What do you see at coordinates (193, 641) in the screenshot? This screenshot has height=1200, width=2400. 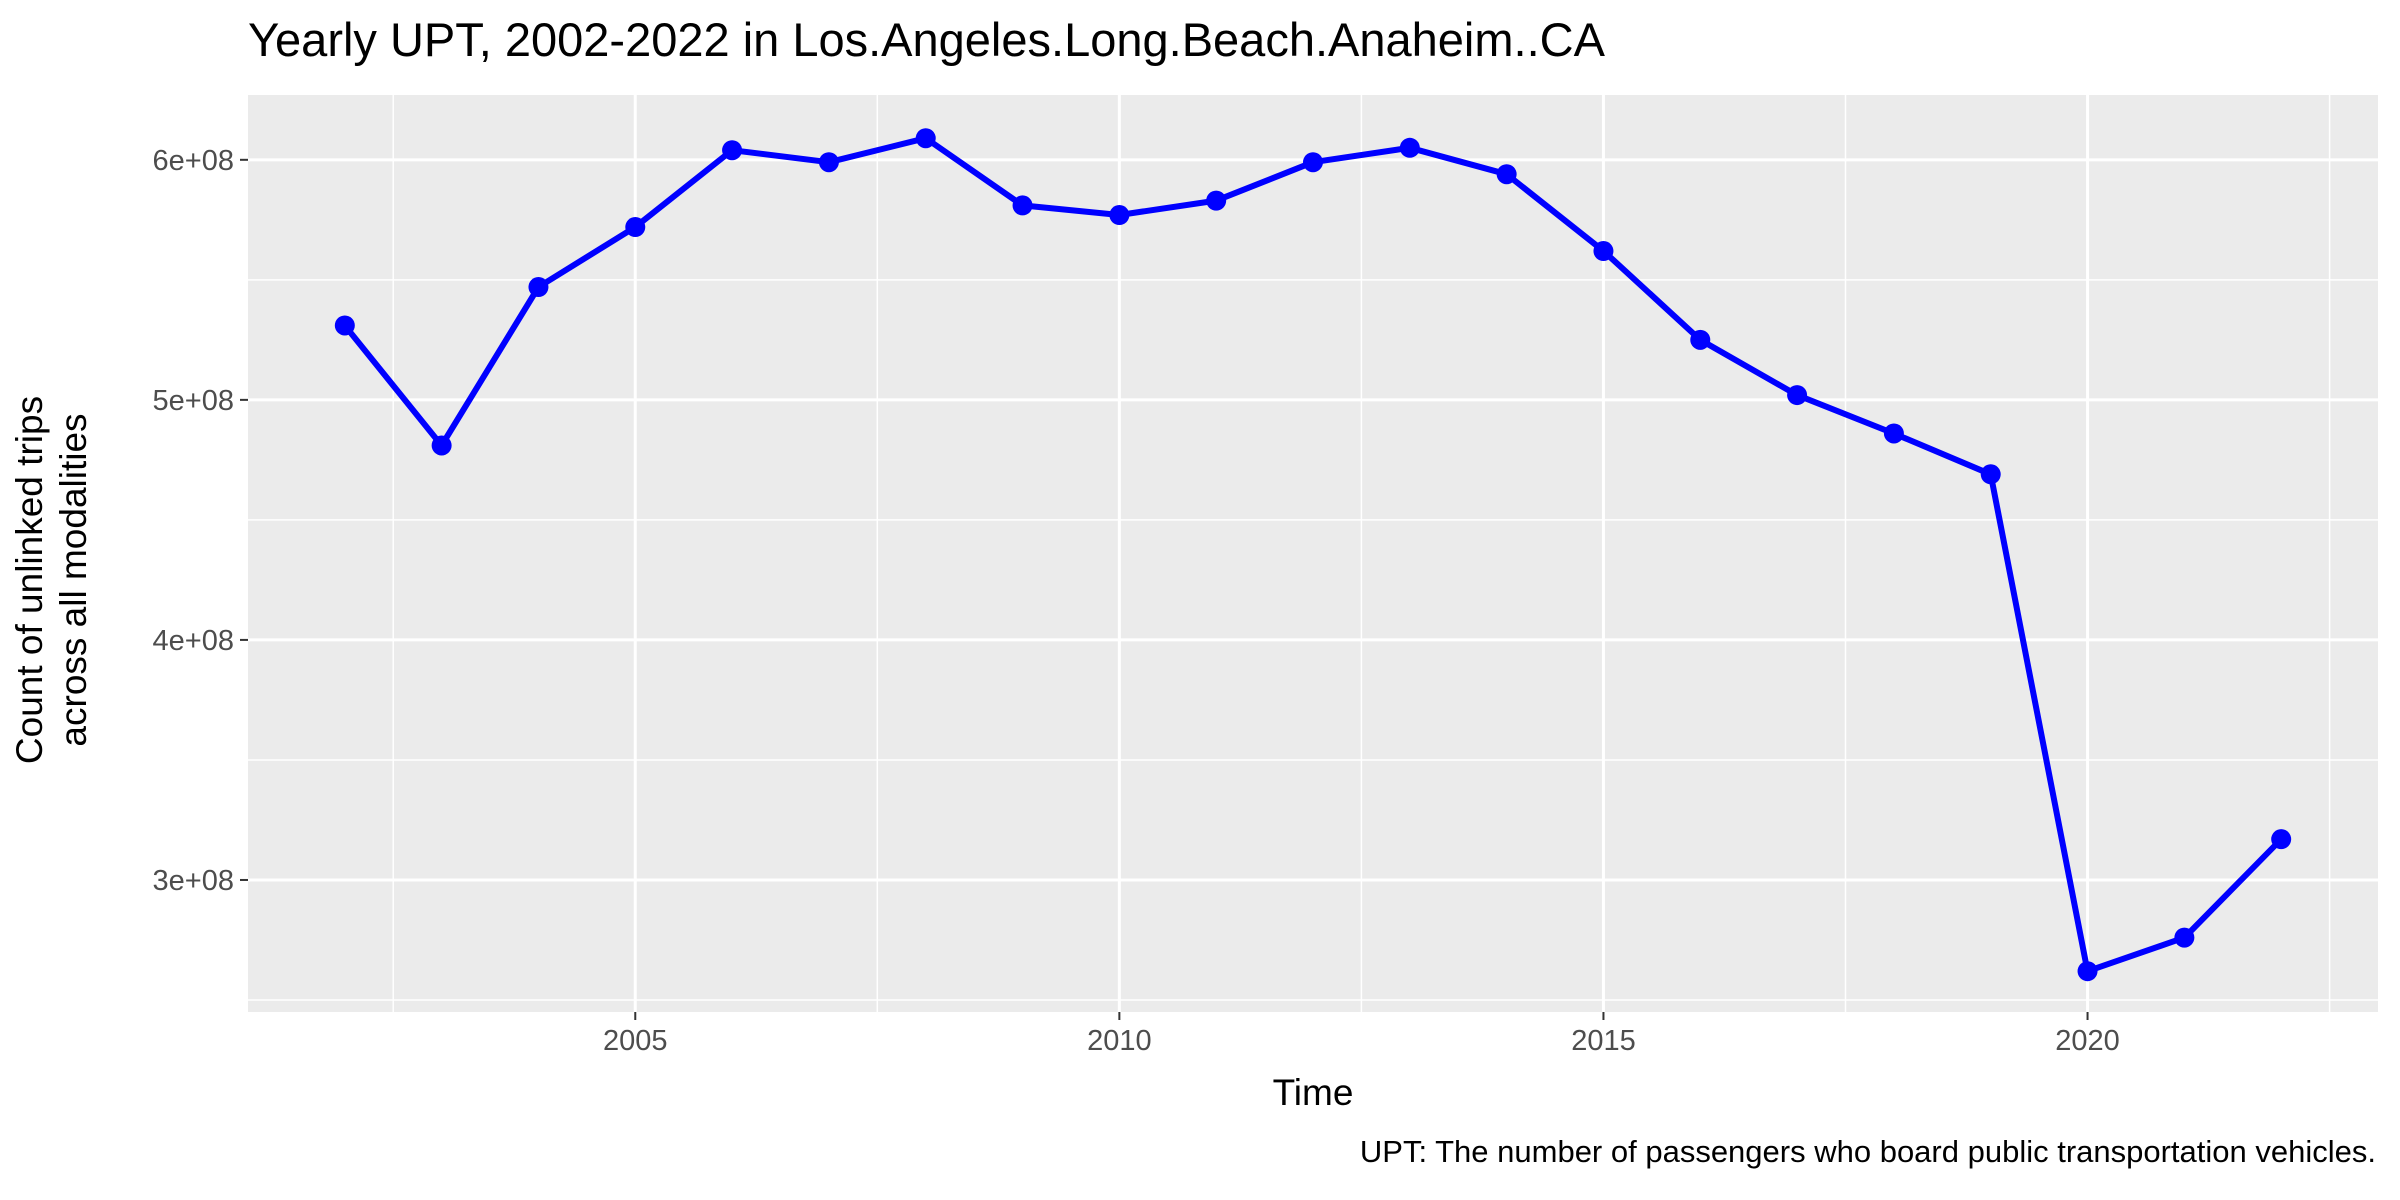 I see `y-tick-label: 4e+08` at bounding box center [193, 641].